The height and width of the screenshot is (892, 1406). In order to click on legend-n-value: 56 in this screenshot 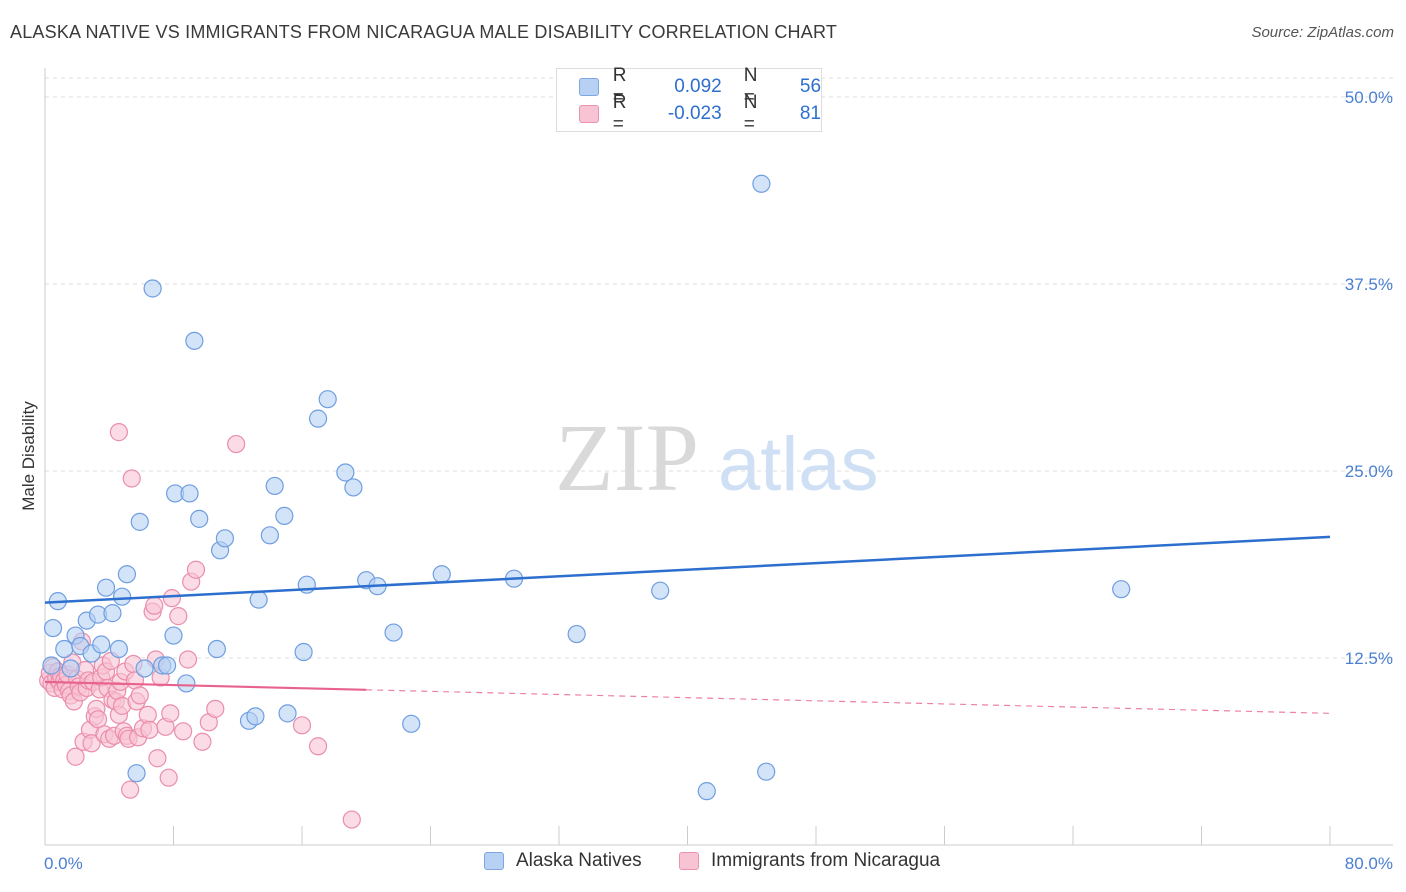, I will do `click(810, 86)`.